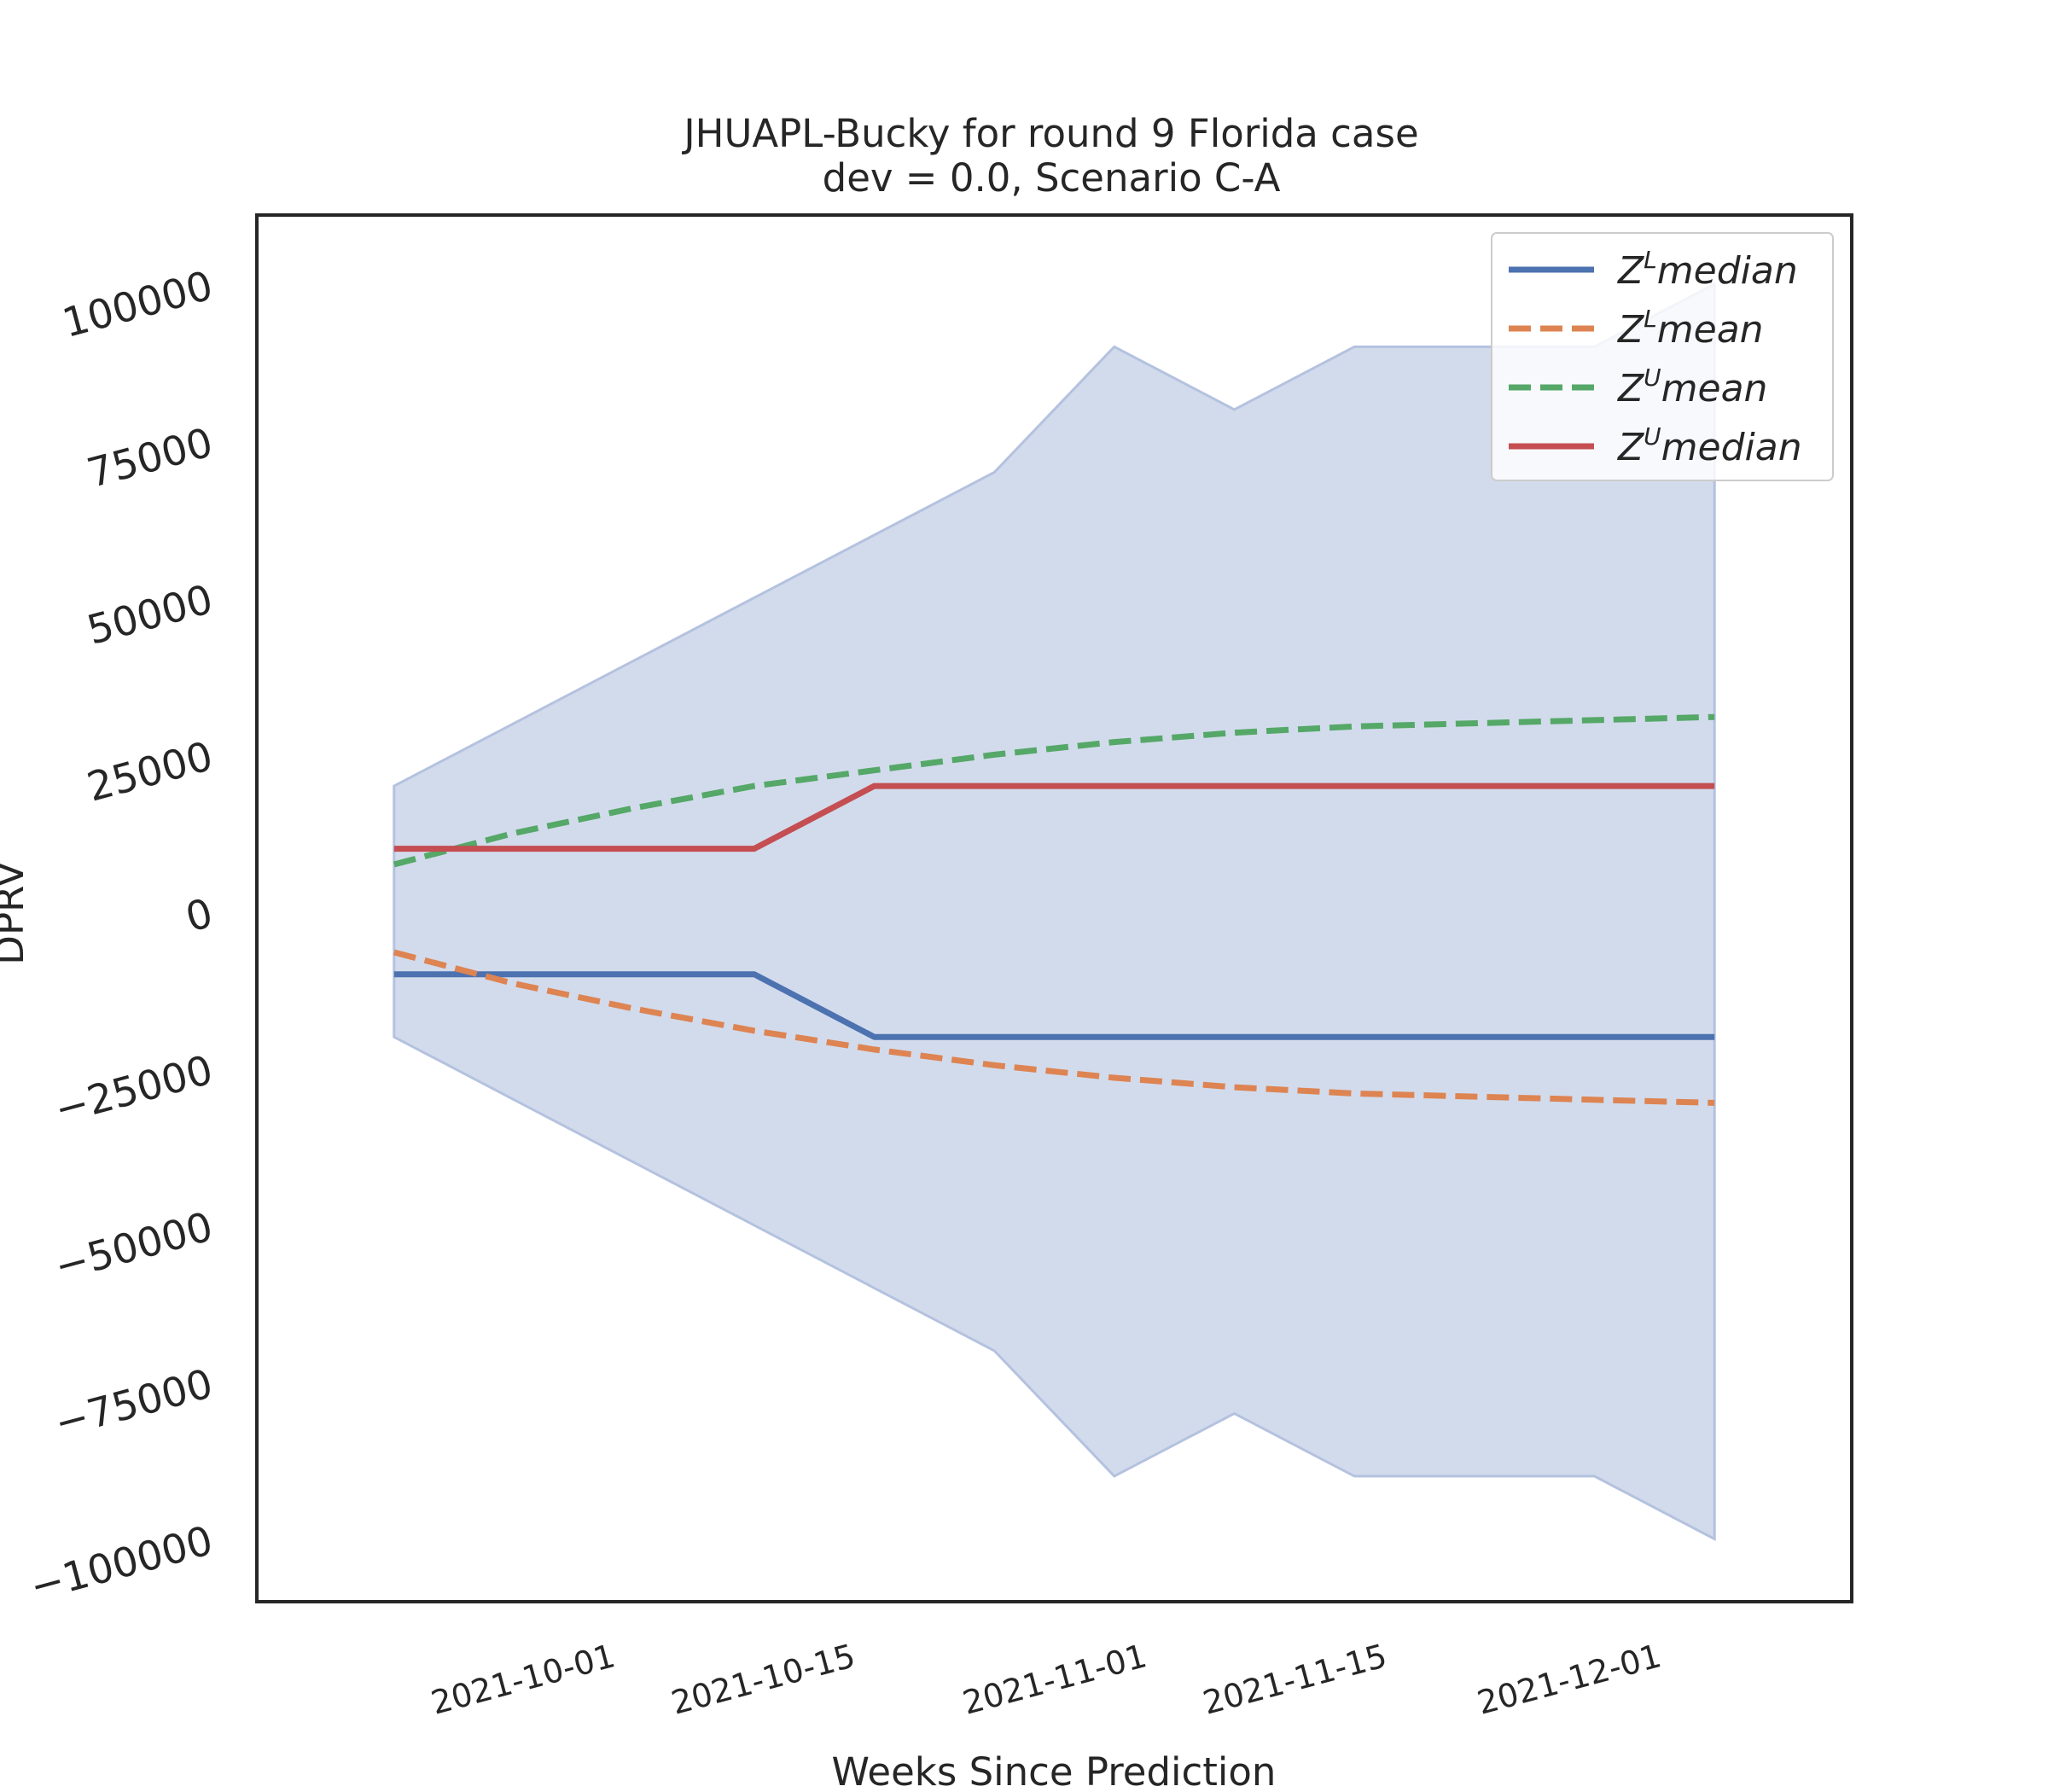  What do you see at coordinates (1690, 328) in the screenshot?
I see `legend-label: ZLmean` at bounding box center [1690, 328].